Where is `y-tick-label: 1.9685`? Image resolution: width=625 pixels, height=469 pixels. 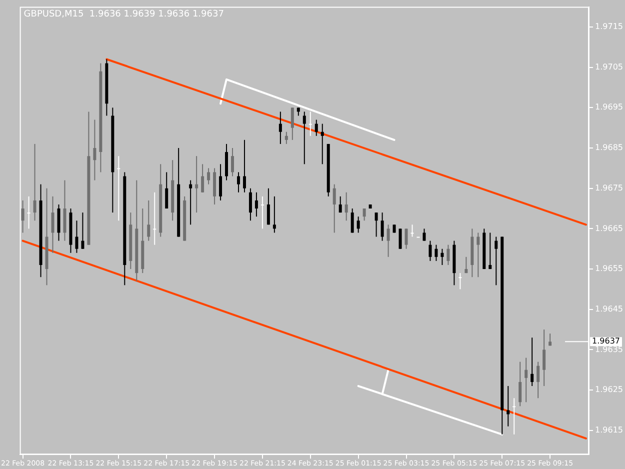 y-tick-label: 1.9685 is located at coordinates (609, 147).